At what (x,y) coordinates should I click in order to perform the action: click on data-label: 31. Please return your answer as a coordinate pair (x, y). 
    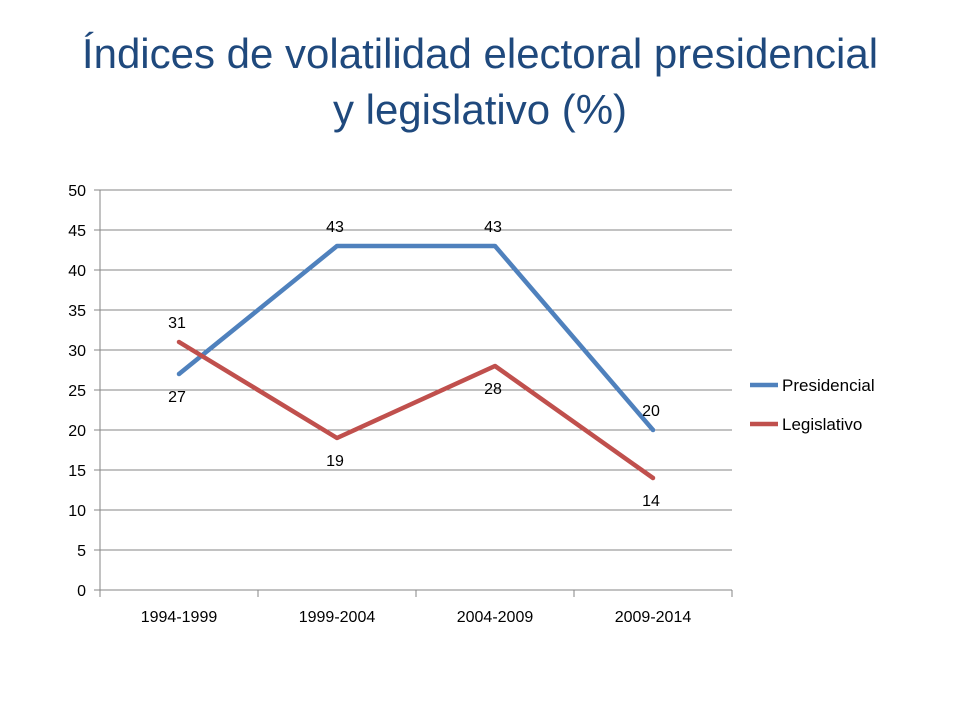
    Looking at the image, I should click on (177, 323).